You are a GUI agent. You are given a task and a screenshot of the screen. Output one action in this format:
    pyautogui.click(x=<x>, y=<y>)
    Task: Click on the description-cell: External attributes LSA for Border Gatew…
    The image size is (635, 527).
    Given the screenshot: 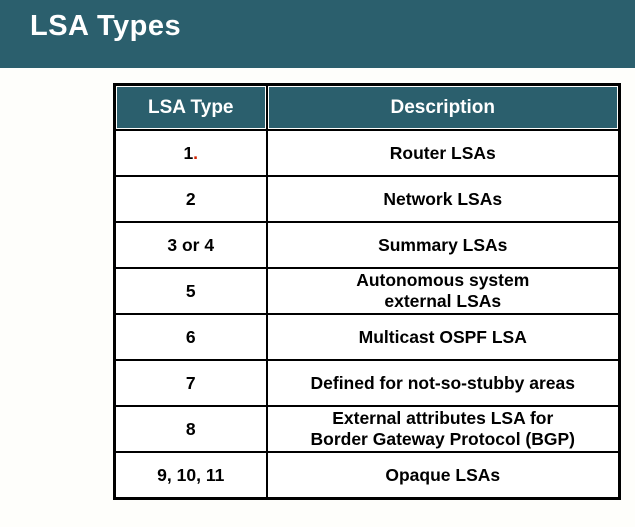 What is the action you would take?
    pyautogui.click(x=443, y=429)
    